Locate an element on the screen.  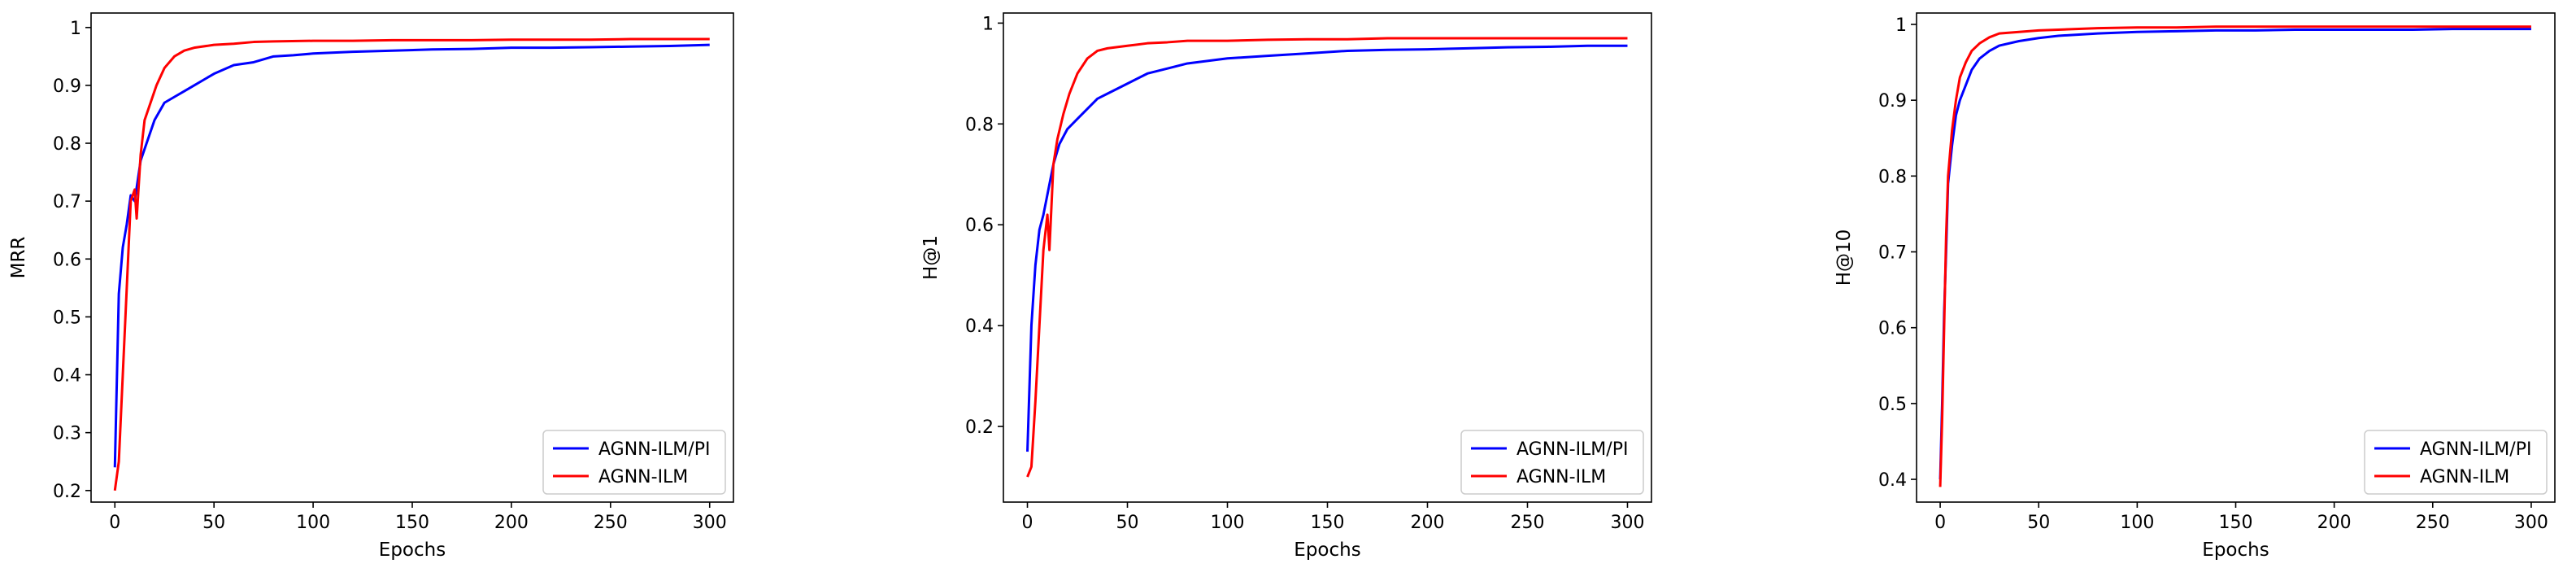
mrr-x-tick-label: 0 is located at coordinates (115, 523).